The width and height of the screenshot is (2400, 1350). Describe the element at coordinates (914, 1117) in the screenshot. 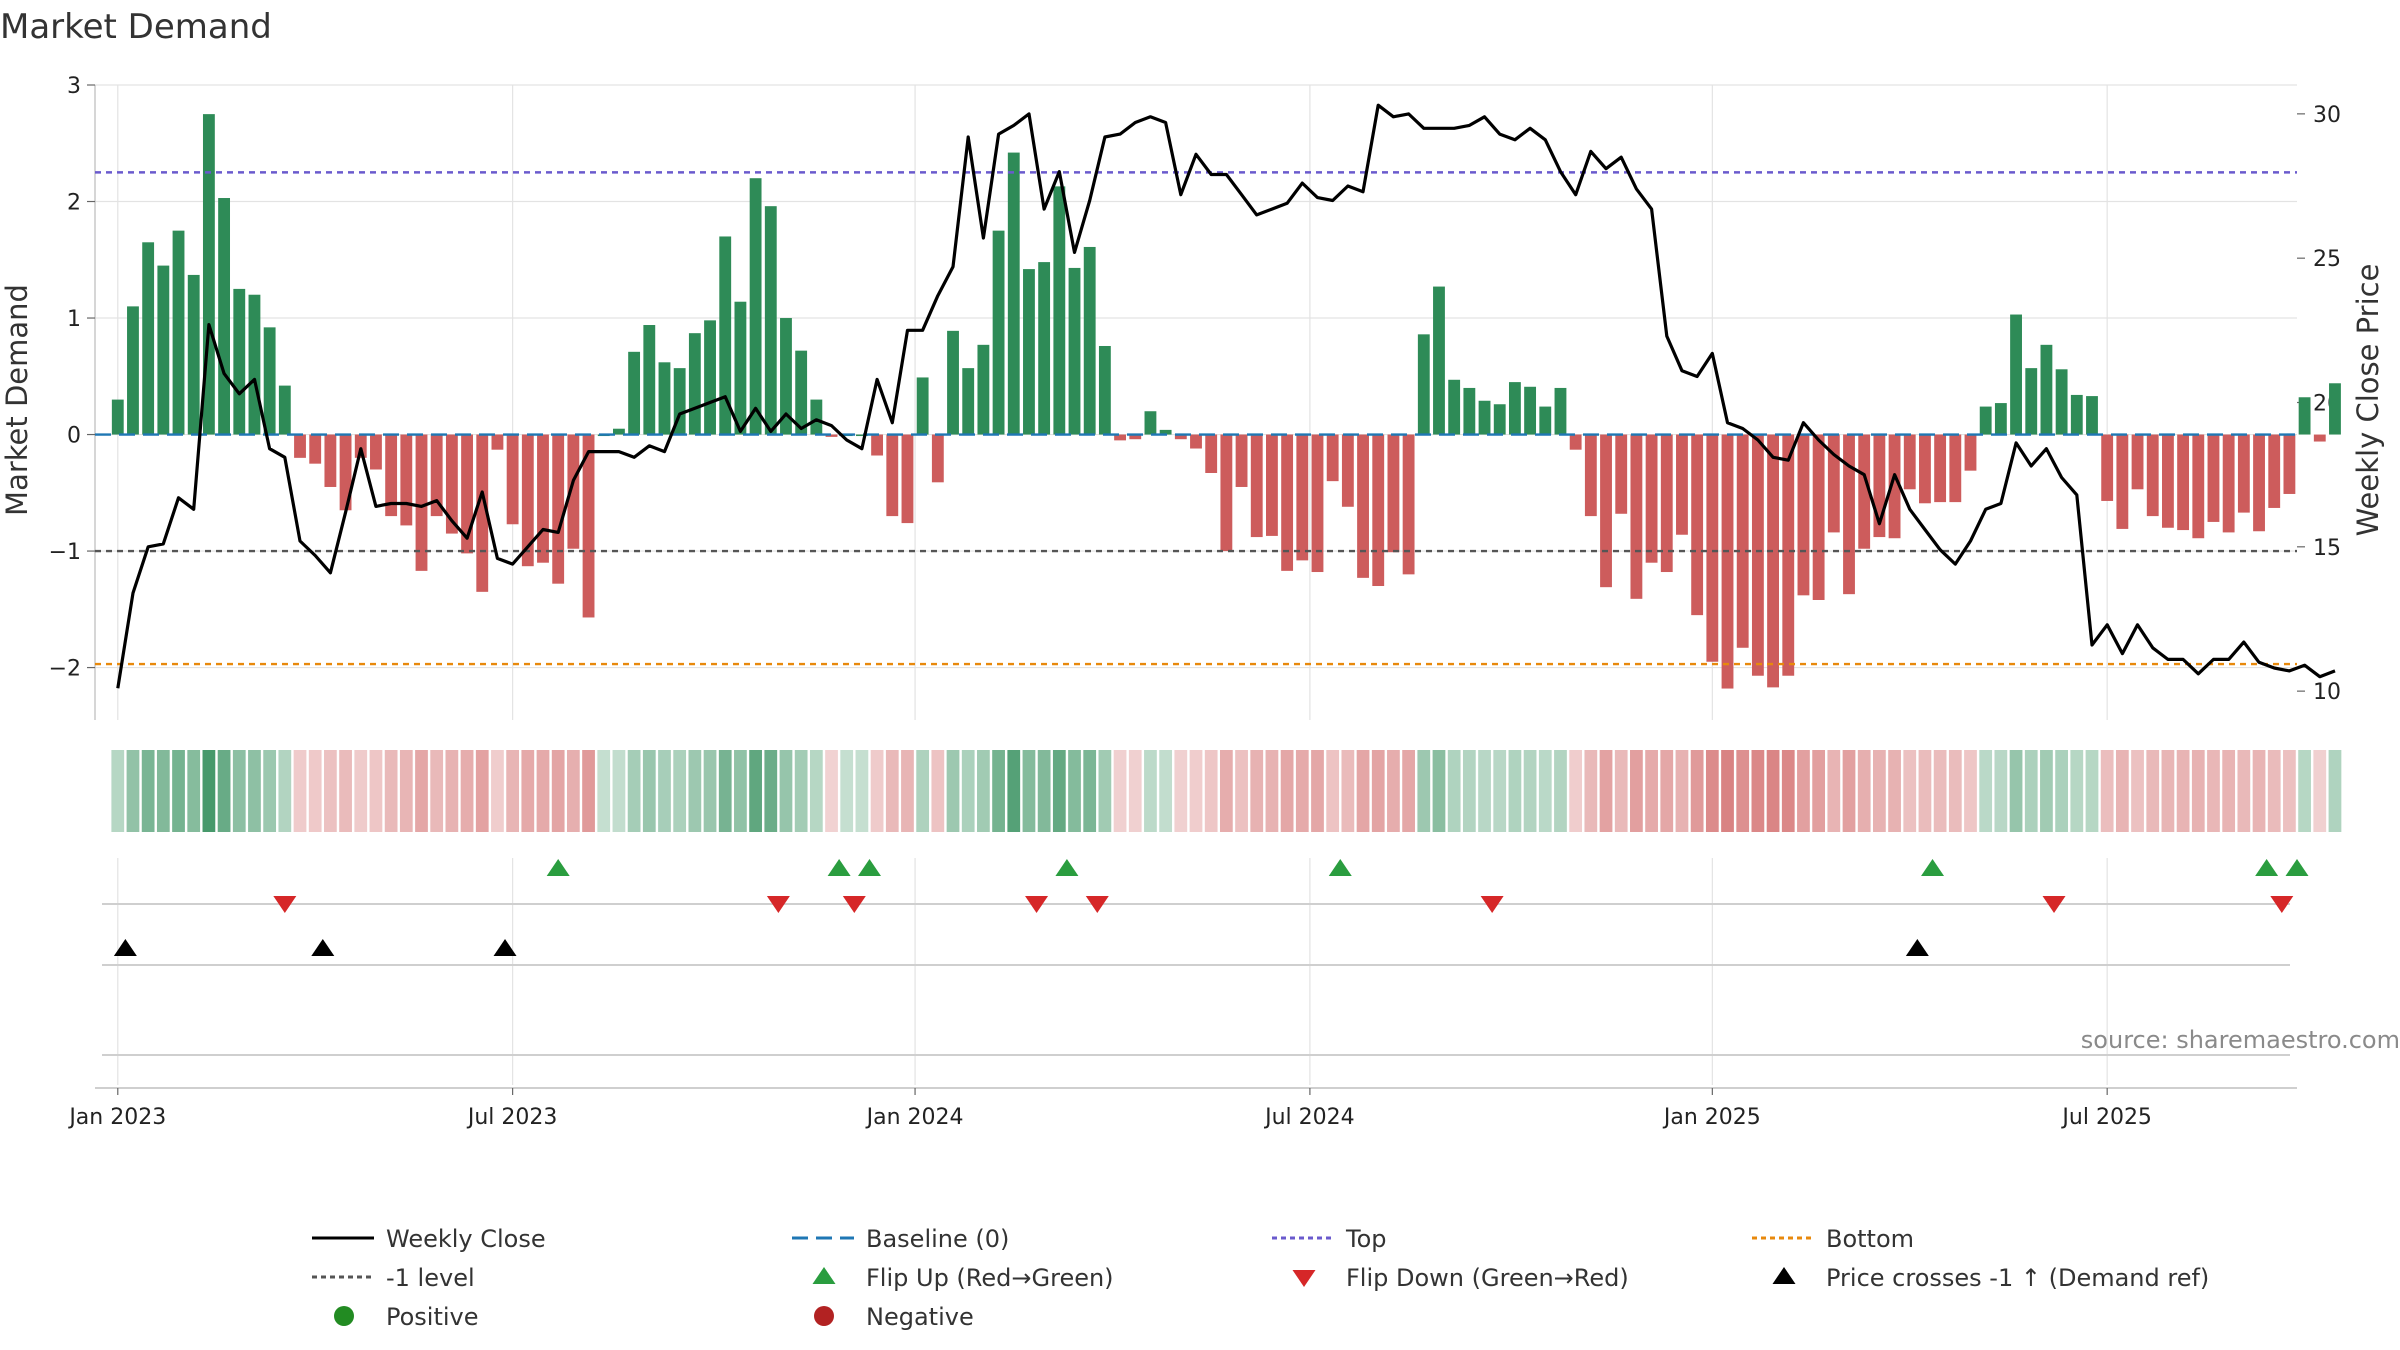

I see `x-tick-label: Jan 2024` at that location.